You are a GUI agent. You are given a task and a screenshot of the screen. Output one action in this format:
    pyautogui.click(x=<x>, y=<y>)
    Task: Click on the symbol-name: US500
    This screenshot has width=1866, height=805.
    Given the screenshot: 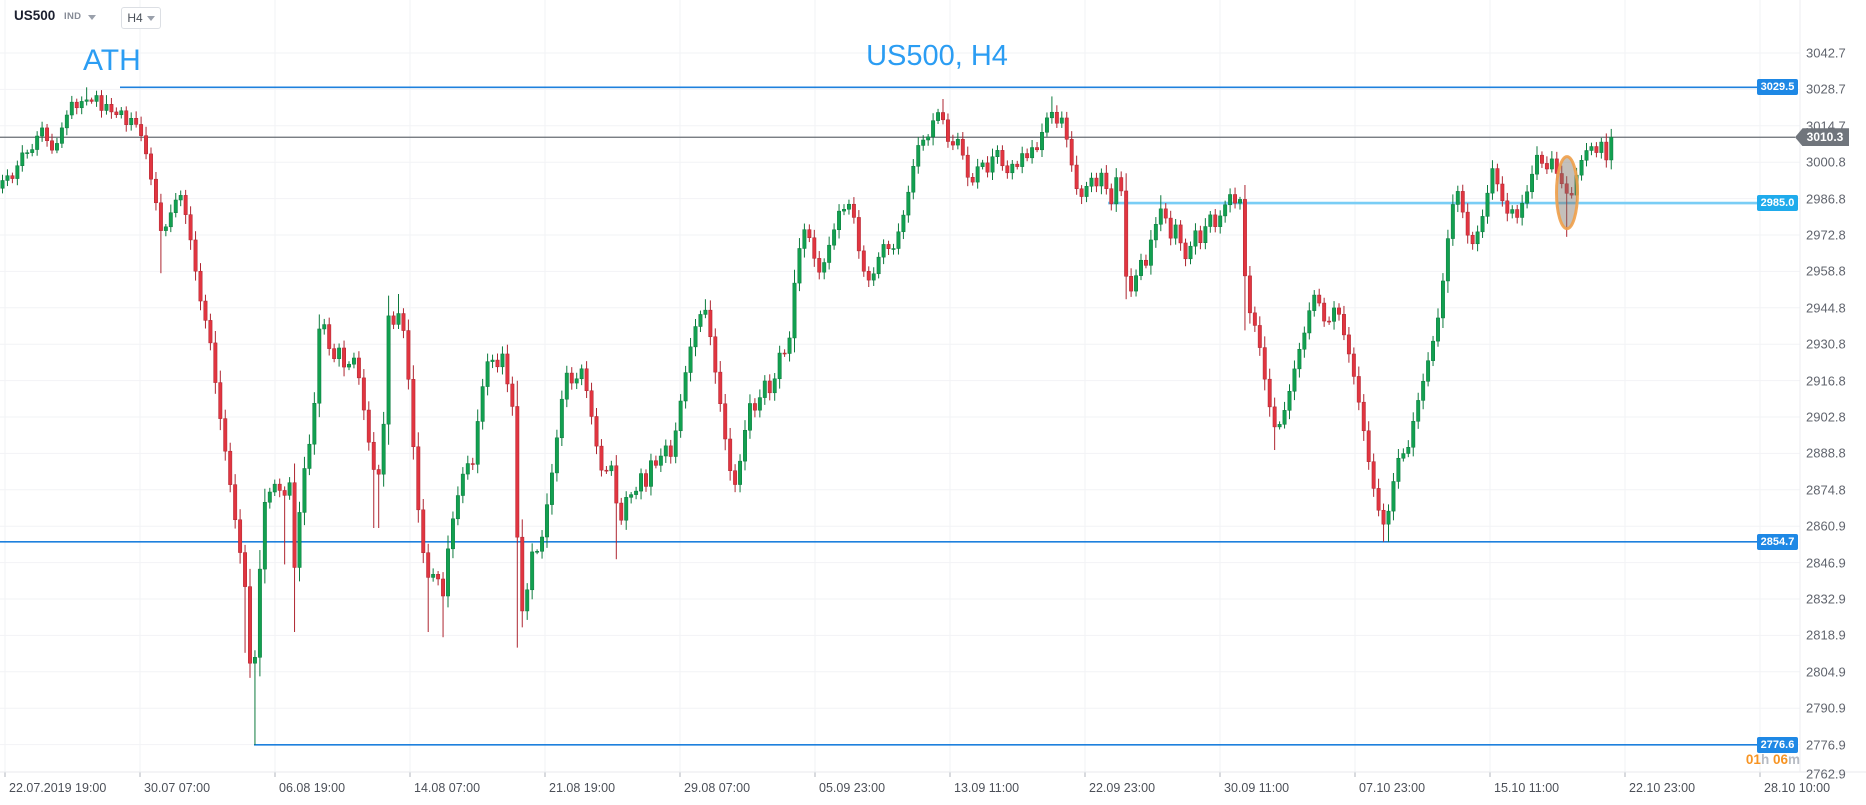 What is the action you would take?
    pyautogui.click(x=35, y=15)
    